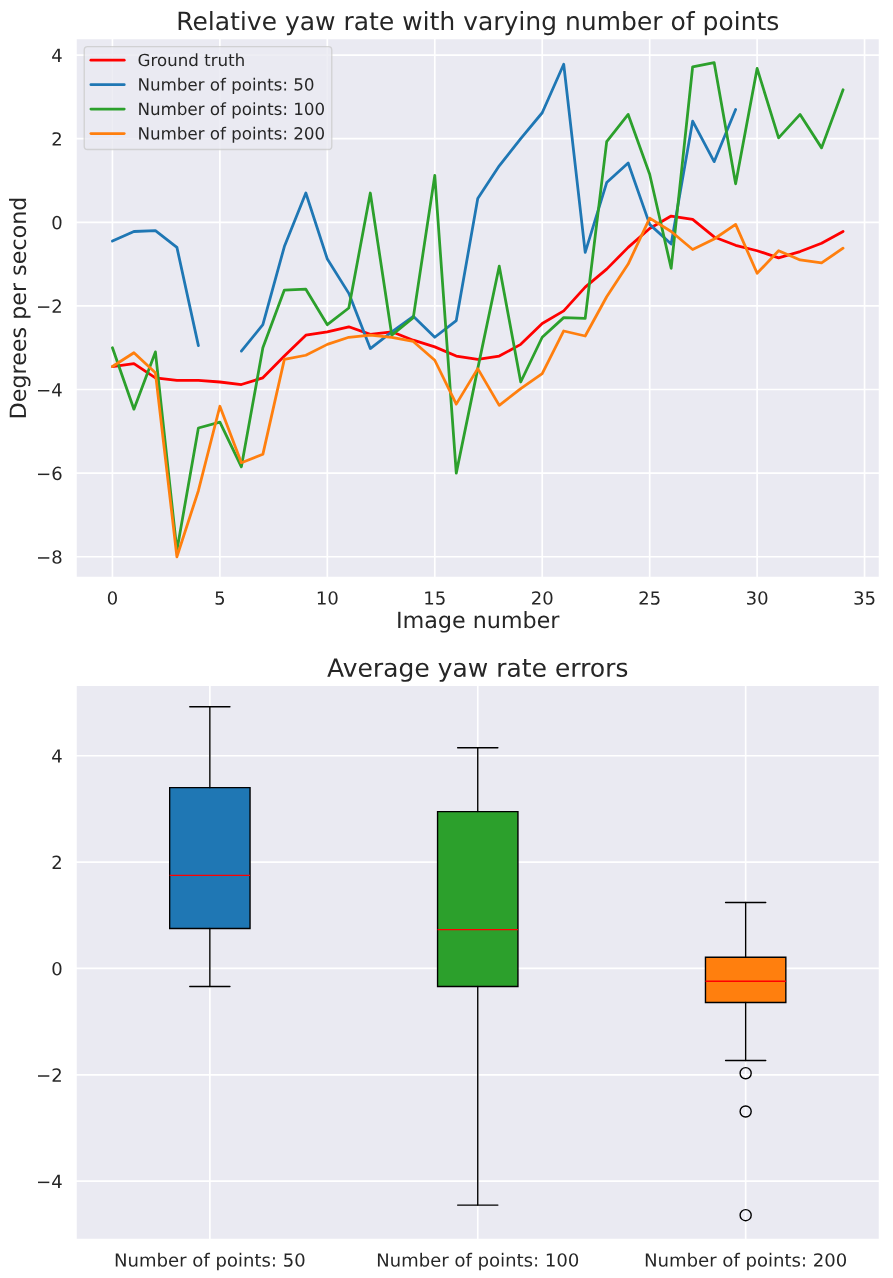 The height and width of the screenshot is (1278, 893). What do you see at coordinates (757, 598) in the screenshot?
I see `x-tick-label: 30` at bounding box center [757, 598].